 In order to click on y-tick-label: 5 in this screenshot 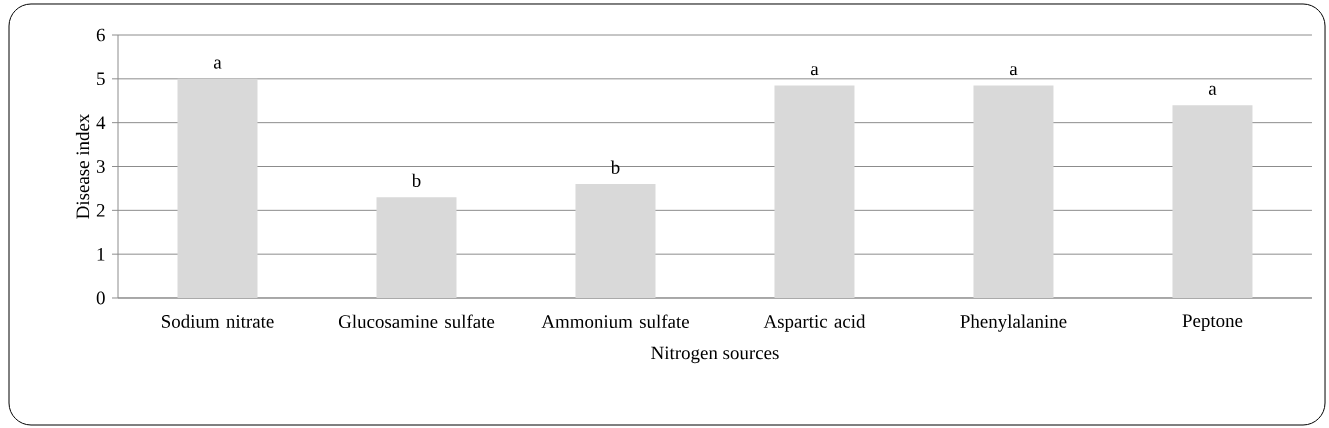, I will do `click(101, 79)`.